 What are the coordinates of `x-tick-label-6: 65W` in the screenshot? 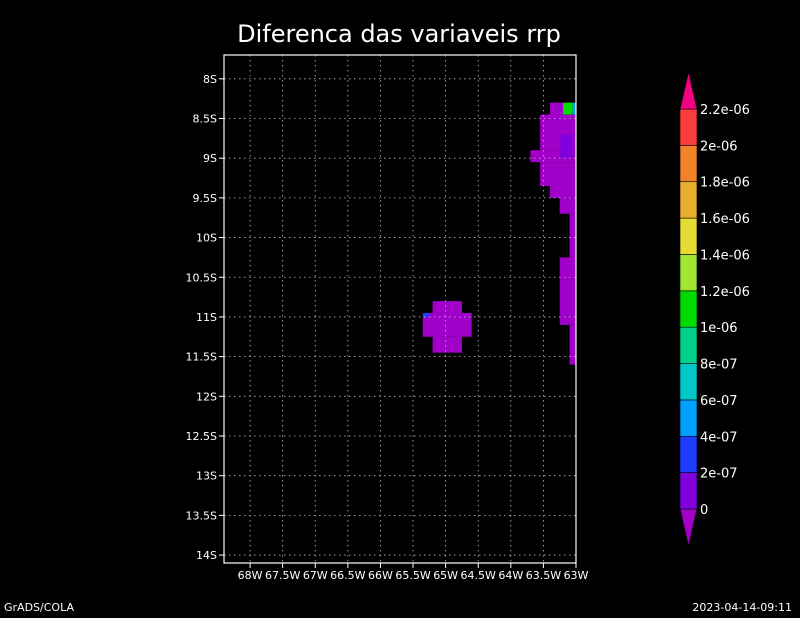 It's located at (445, 575).